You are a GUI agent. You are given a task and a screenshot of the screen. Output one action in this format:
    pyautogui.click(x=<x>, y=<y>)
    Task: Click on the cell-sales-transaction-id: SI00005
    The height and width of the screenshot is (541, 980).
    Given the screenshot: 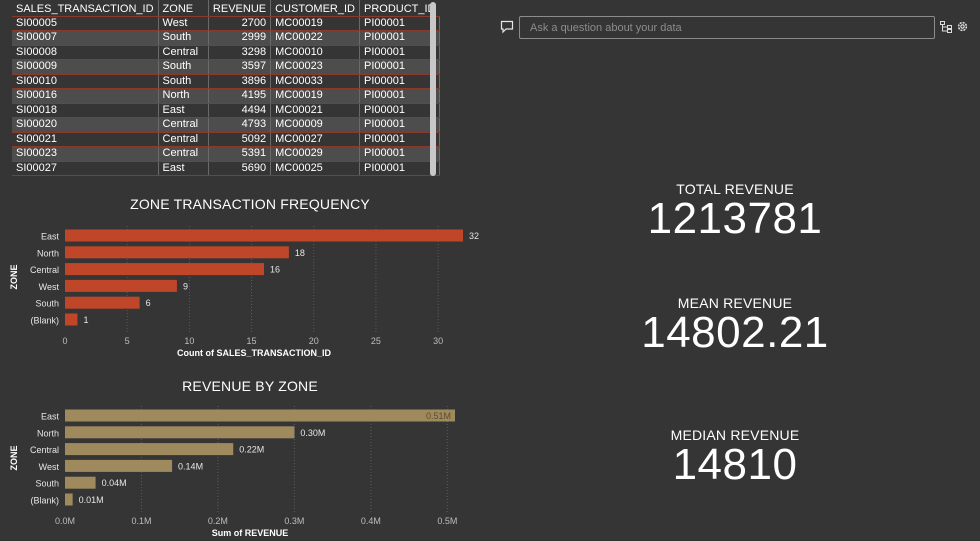 What is the action you would take?
    pyautogui.click(x=85, y=23)
    